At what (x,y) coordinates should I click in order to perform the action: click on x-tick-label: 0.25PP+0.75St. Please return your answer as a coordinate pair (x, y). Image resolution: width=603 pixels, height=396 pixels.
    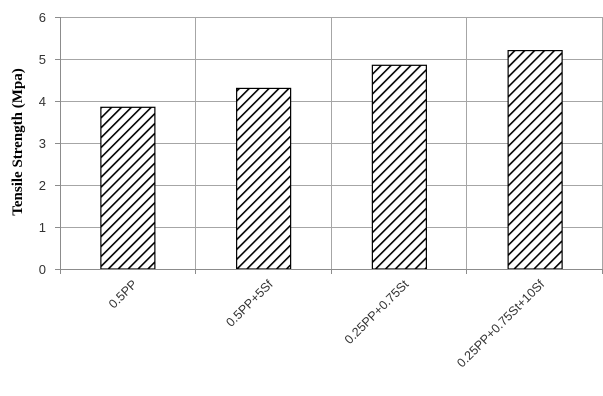
    Looking at the image, I should click on (377, 312).